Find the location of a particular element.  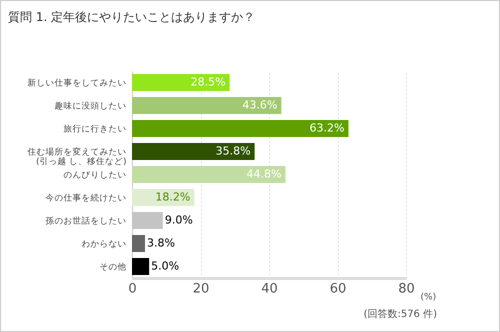

data-label: 3.8% is located at coordinates (161, 243).